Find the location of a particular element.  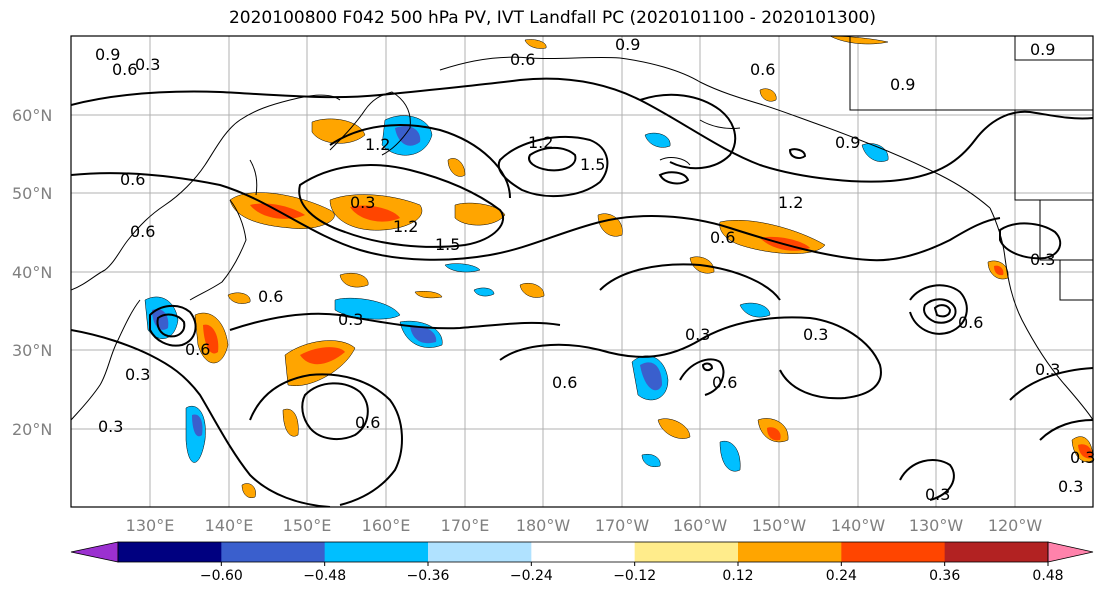

lon-label: 140°W is located at coordinates (858, 525).